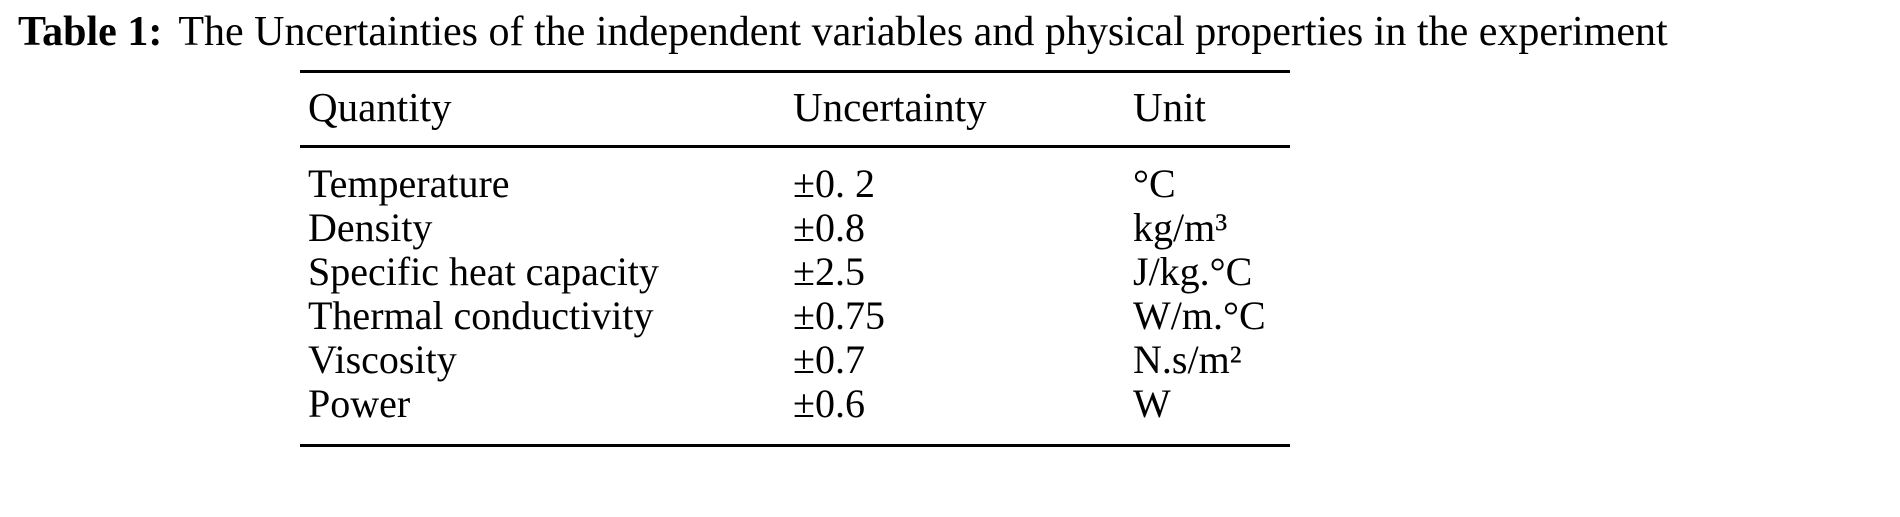 Image resolution: width=1900 pixels, height=517 pixels. Describe the element at coordinates (829, 271) in the screenshot. I see `cell-uncertainty: ±2.5` at that location.